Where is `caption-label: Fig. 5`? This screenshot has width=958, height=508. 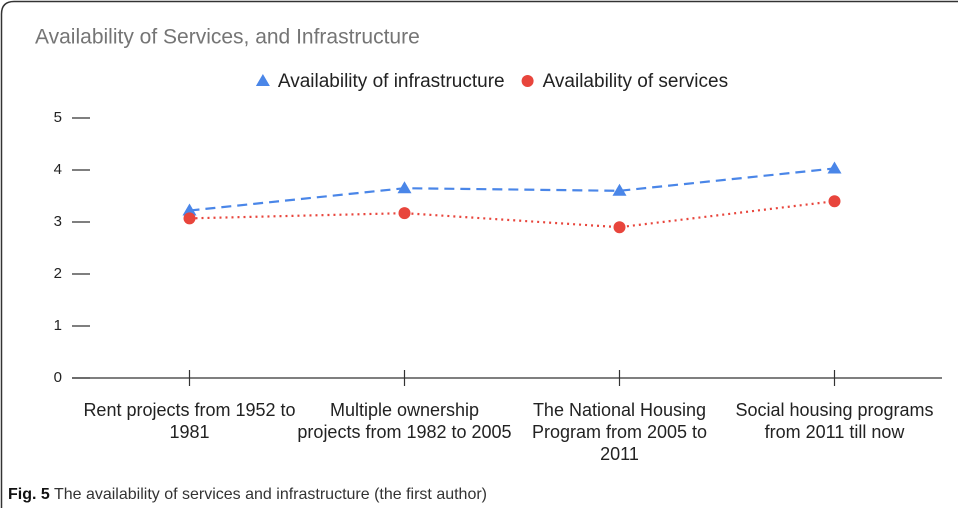
caption-label: Fig. 5 is located at coordinates (29, 494).